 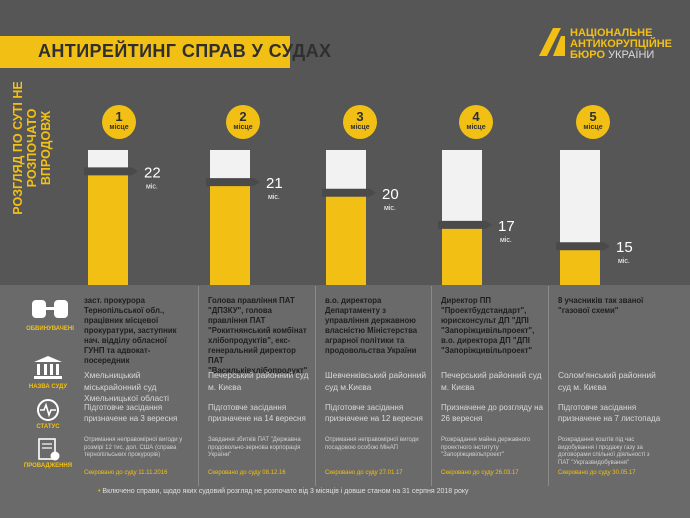 What do you see at coordinates (243, 116) in the screenshot?
I see `rank-number: 2` at bounding box center [243, 116].